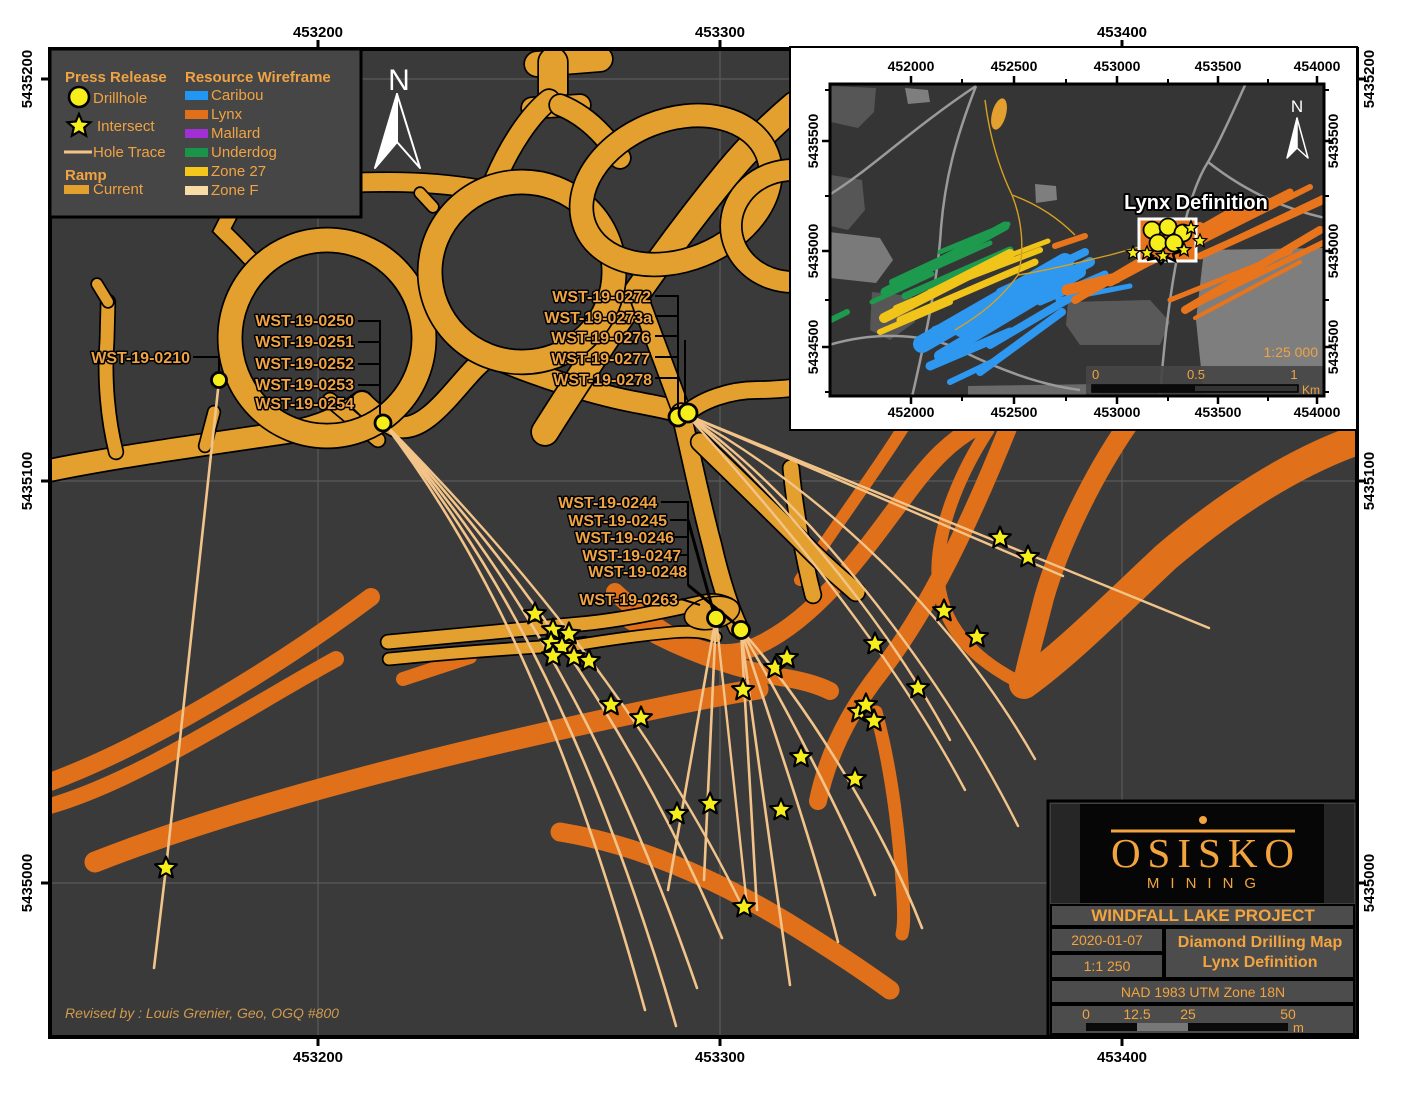 The height and width of the screenshot is (1093, 1408). I want to click on svg-text: Resource Wireframe, so click(258, 77).